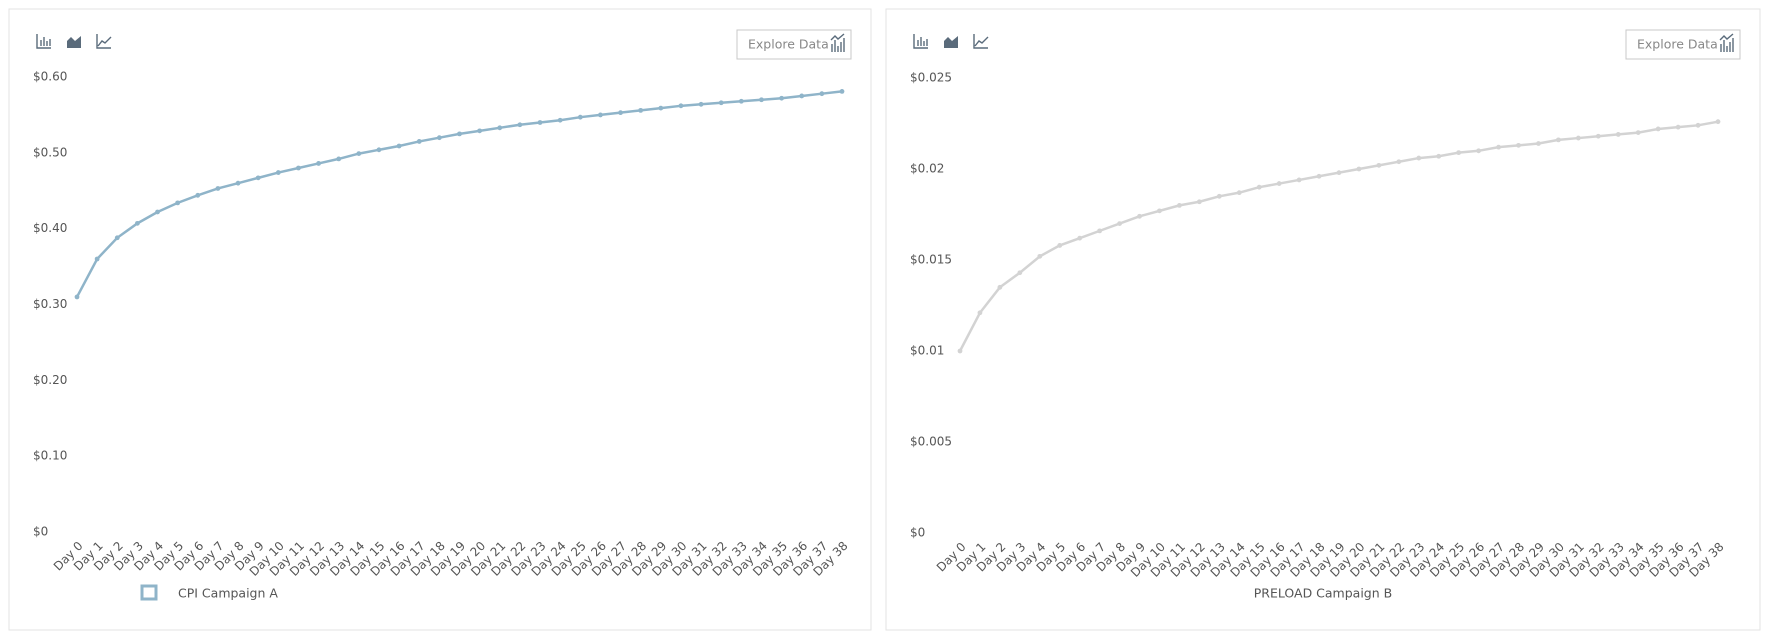  I want to click on y-tick-label: $0.10, so click(50, 456).